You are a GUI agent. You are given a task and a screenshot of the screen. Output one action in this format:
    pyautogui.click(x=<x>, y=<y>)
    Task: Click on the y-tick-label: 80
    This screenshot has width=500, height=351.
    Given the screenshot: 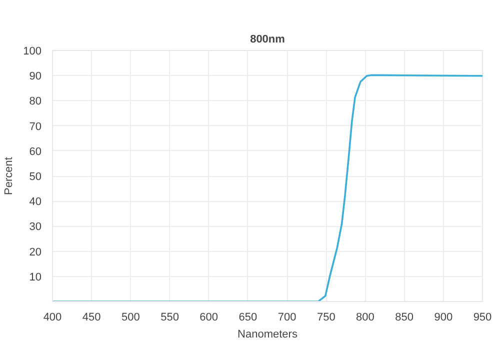 What is the action you would take?
    pyautogui.click(x=35, y=102)
    